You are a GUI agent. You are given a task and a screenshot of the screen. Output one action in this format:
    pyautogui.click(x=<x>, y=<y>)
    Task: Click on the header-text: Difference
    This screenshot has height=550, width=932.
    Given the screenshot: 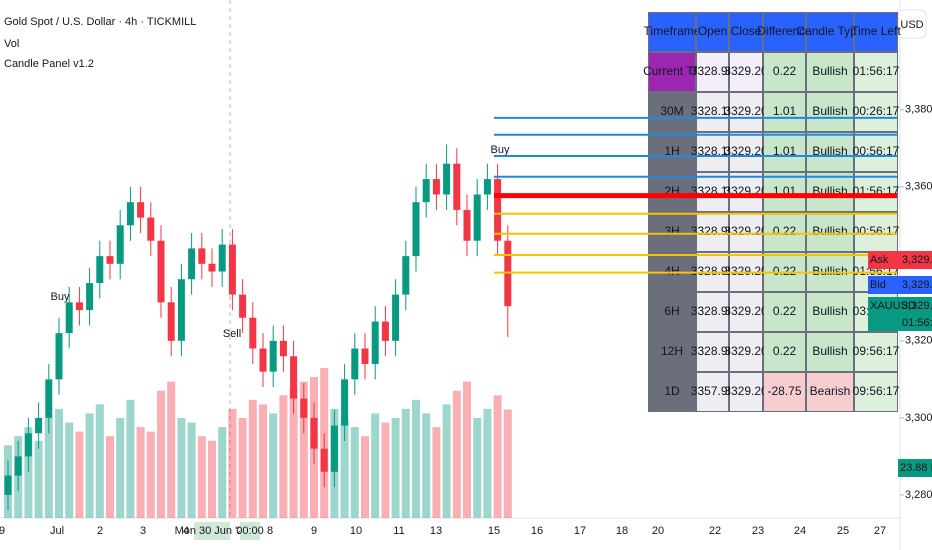 What is the action you would take?
    pyautogui.click(x=784, y=31)
    